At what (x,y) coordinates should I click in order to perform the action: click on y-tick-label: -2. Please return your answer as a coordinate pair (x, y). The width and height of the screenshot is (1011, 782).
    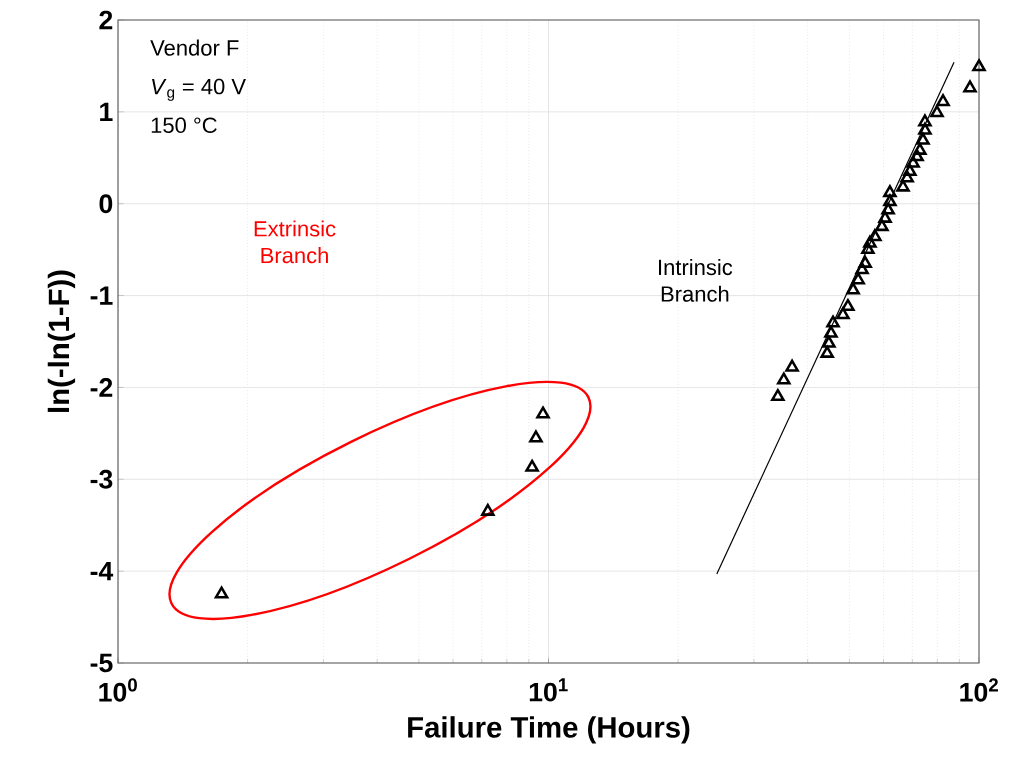
    Looking at the image, I should click on (101, 387).